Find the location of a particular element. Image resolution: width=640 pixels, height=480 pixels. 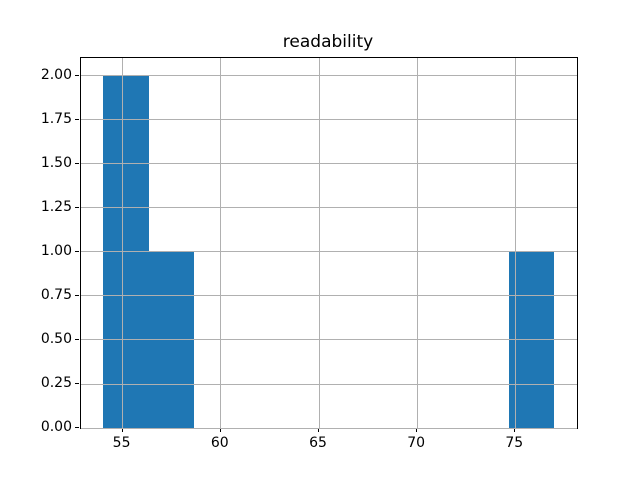

x-tick-label: 65 is located at coordinates (318, 443).